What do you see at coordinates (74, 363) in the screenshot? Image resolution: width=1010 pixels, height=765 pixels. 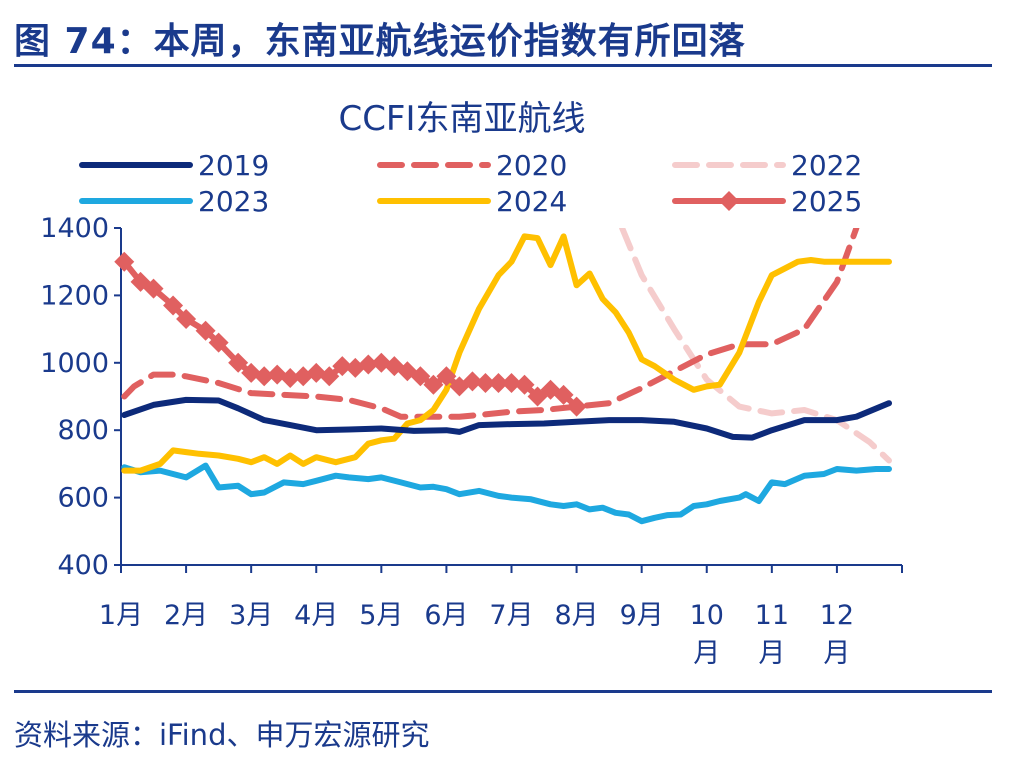 I see `y-tick-label: 1000` at bounding box center [74, 363].